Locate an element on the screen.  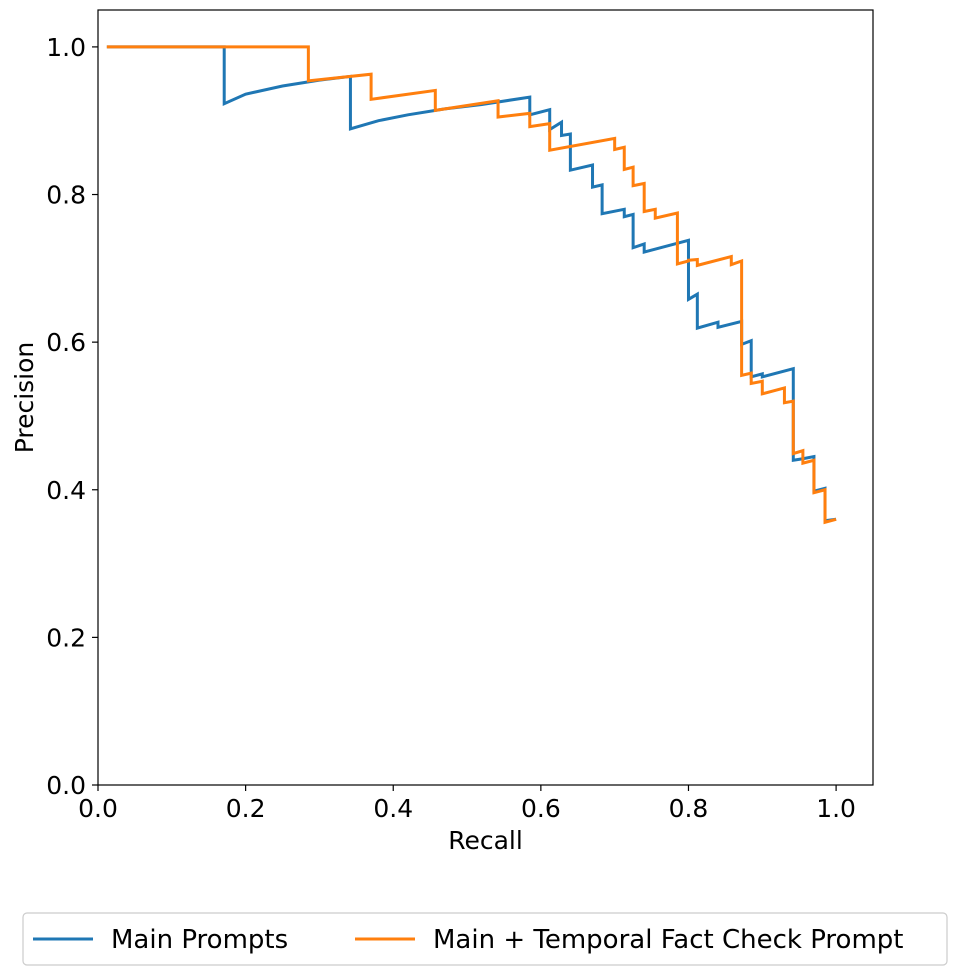
x-tick-label: 0.4 is located at coordinates (393, 808).